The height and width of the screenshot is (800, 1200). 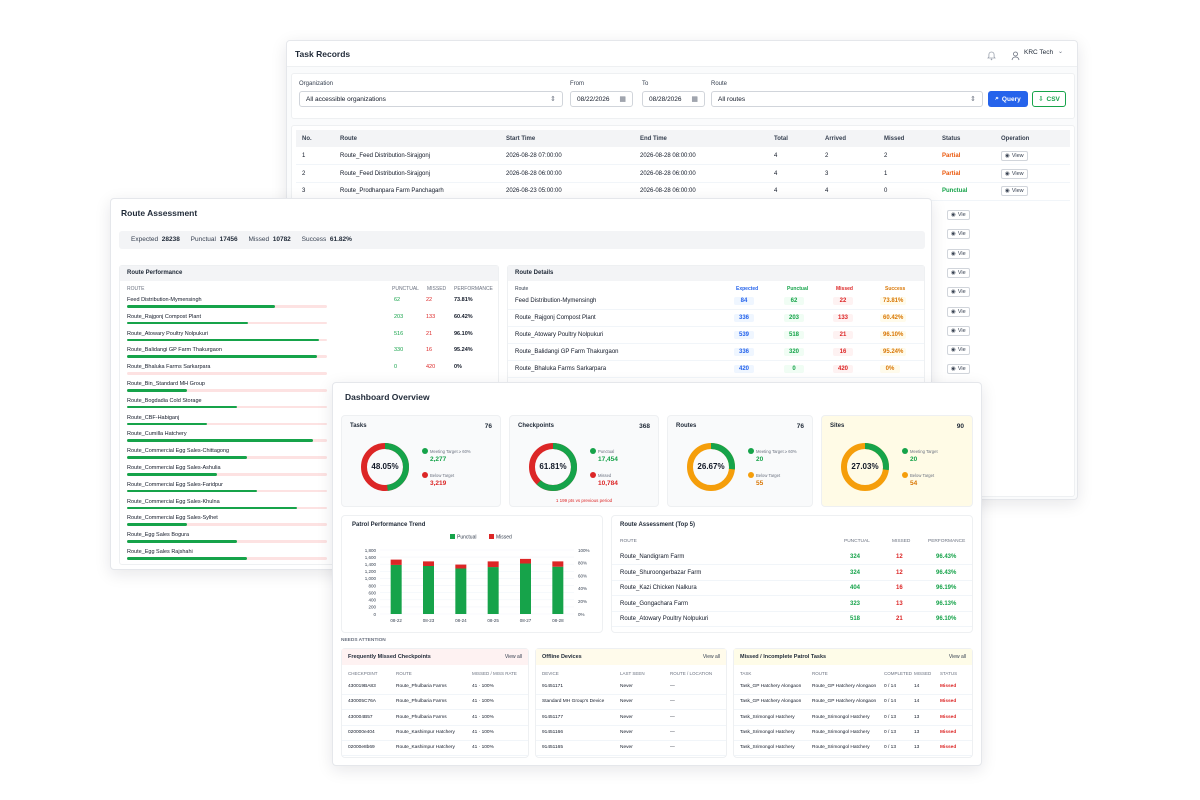 I want to click on kpi-card-title: Routes, so click(x=686, y=426).